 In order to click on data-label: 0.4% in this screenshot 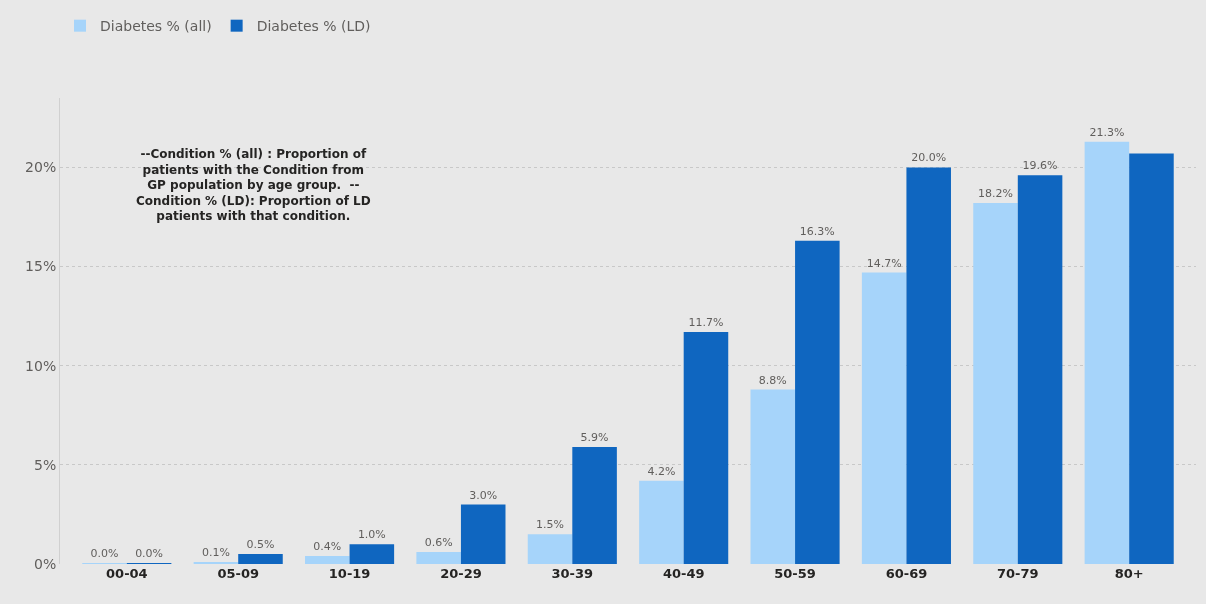, I will do `click(327, 547)`.